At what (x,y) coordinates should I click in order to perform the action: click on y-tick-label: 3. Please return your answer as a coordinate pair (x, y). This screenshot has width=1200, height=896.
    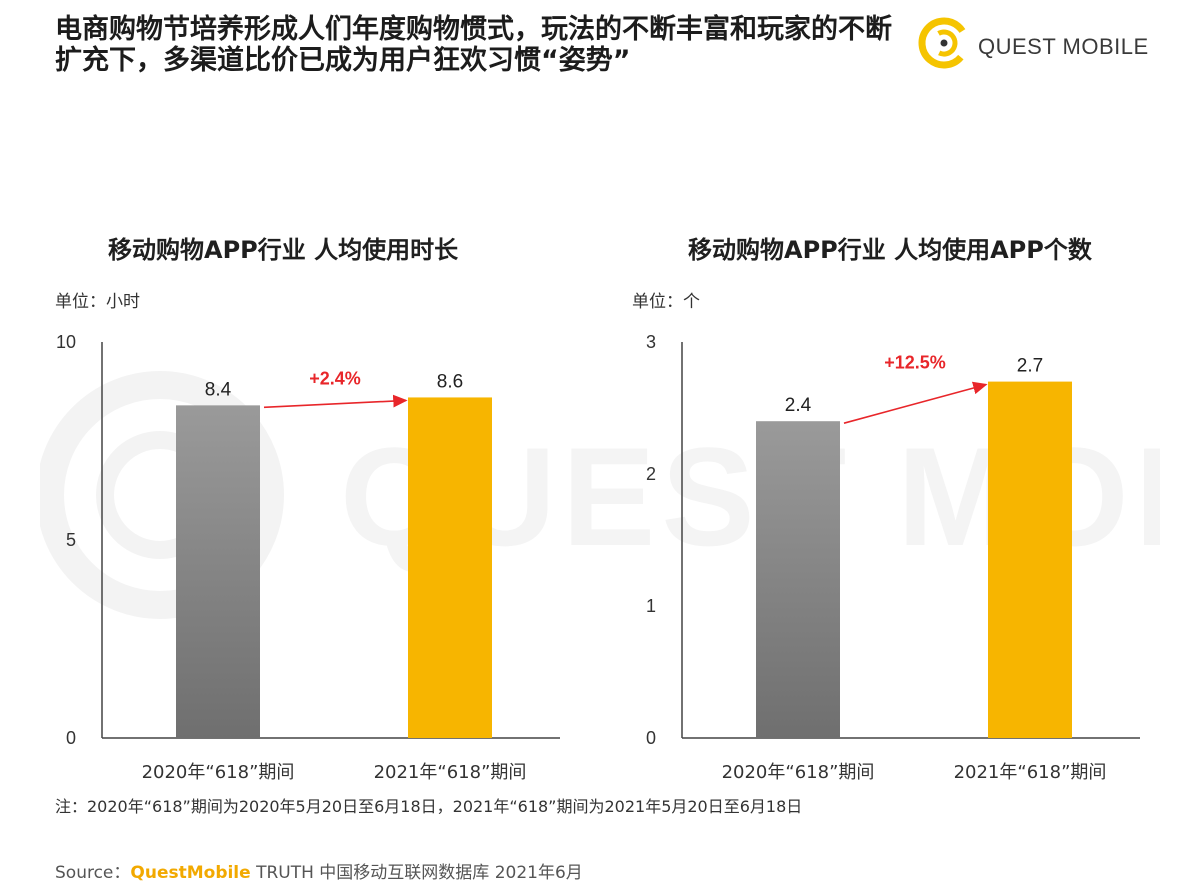
    Looking at the image, I should click on (651, 342).